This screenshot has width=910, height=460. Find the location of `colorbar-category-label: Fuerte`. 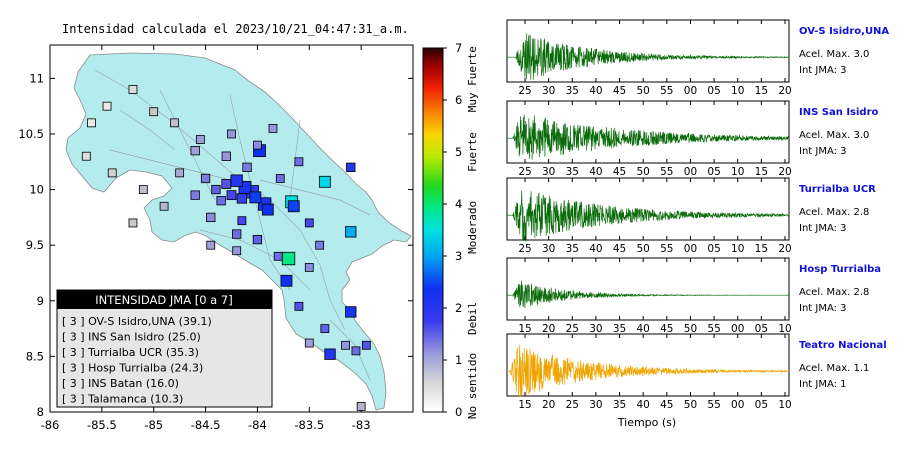

colorbar-category-label: Fuerte is located at coordinates (472, 152).